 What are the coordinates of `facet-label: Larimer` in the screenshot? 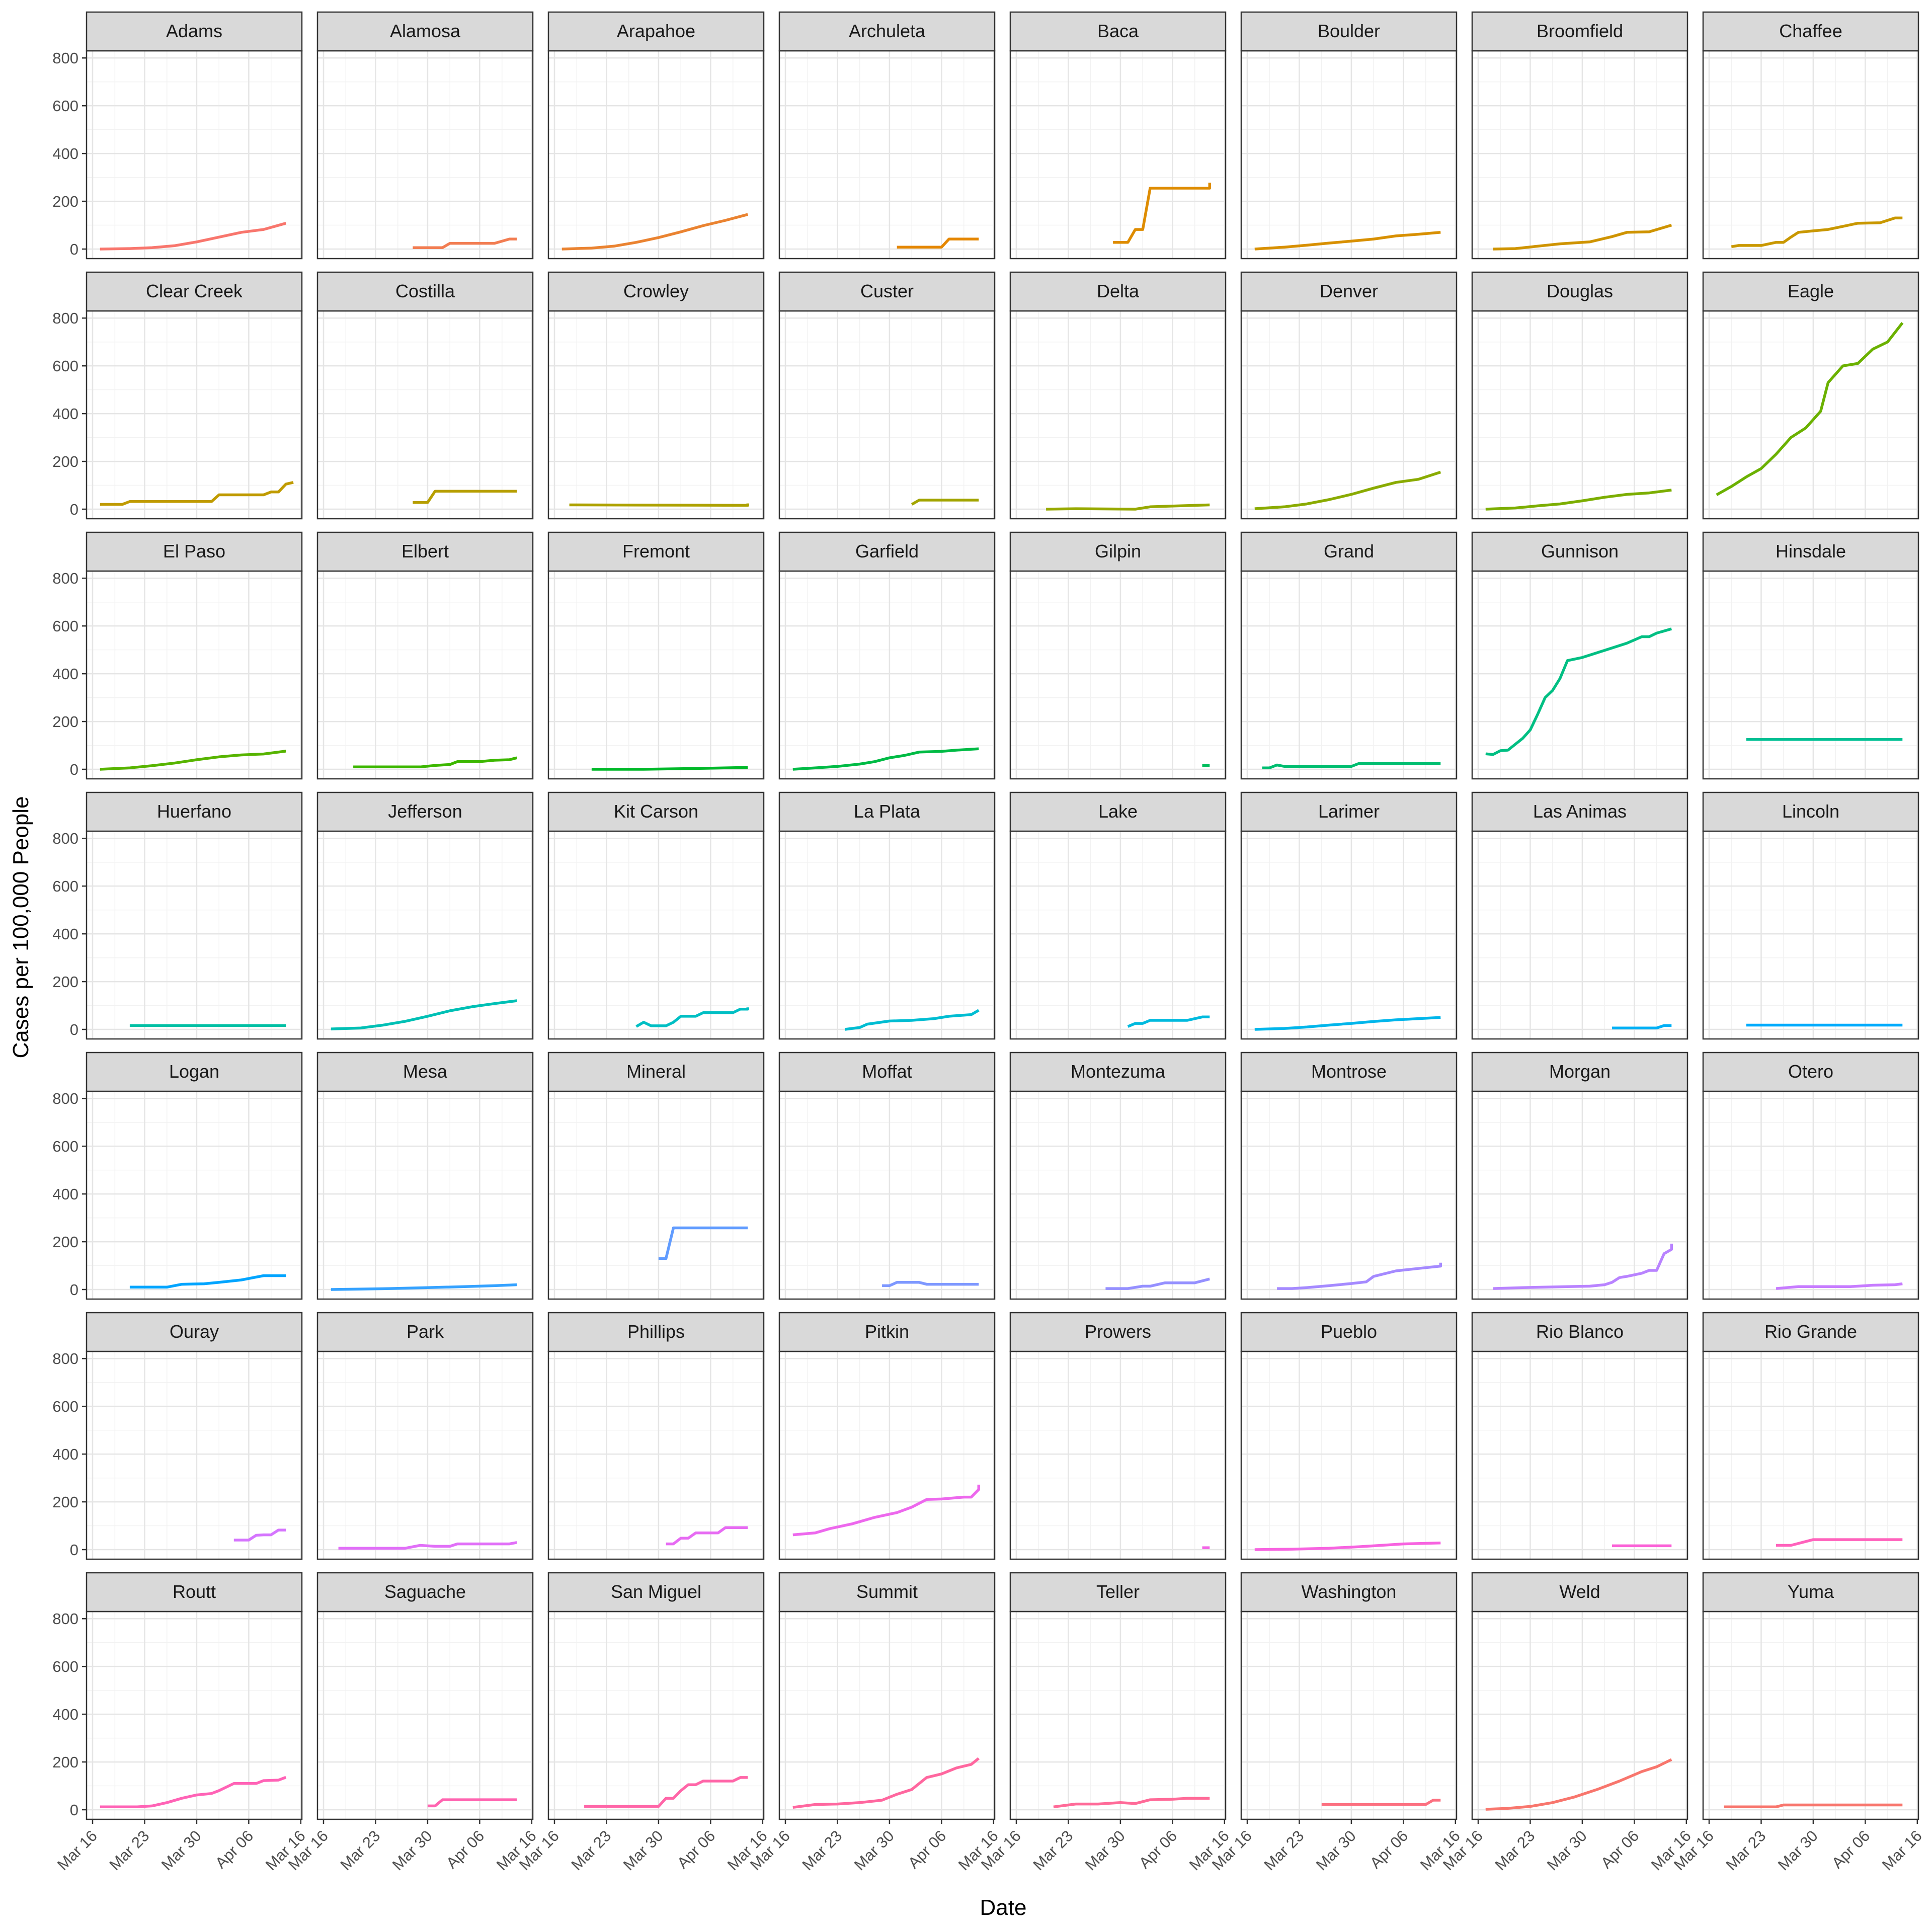 It's located at (1349, 812).